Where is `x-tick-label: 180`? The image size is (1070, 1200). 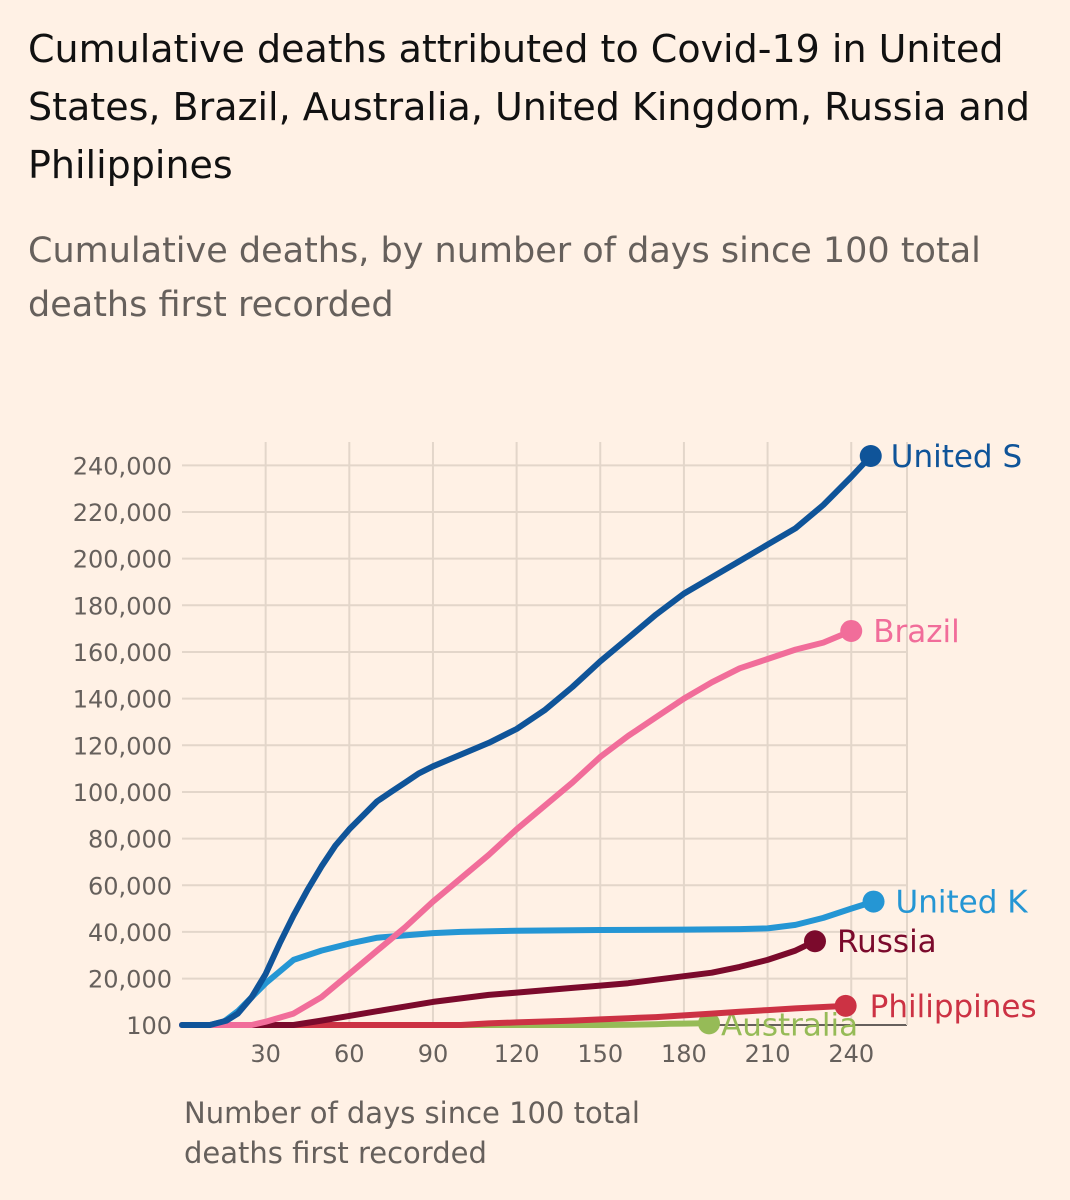
x-tick-label: 180 is located at coordinates (684, 1054).